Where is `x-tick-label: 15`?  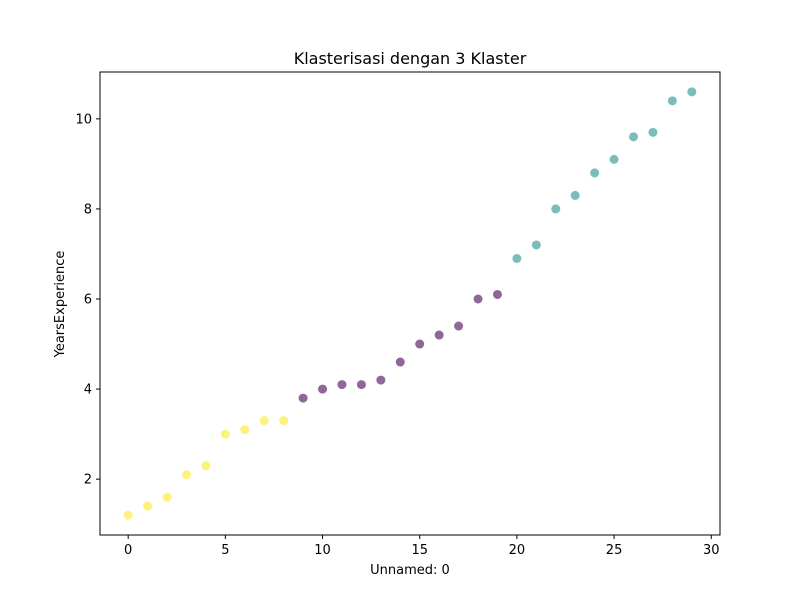
x-tick-label: 15 is located at coordinates (419, 550).